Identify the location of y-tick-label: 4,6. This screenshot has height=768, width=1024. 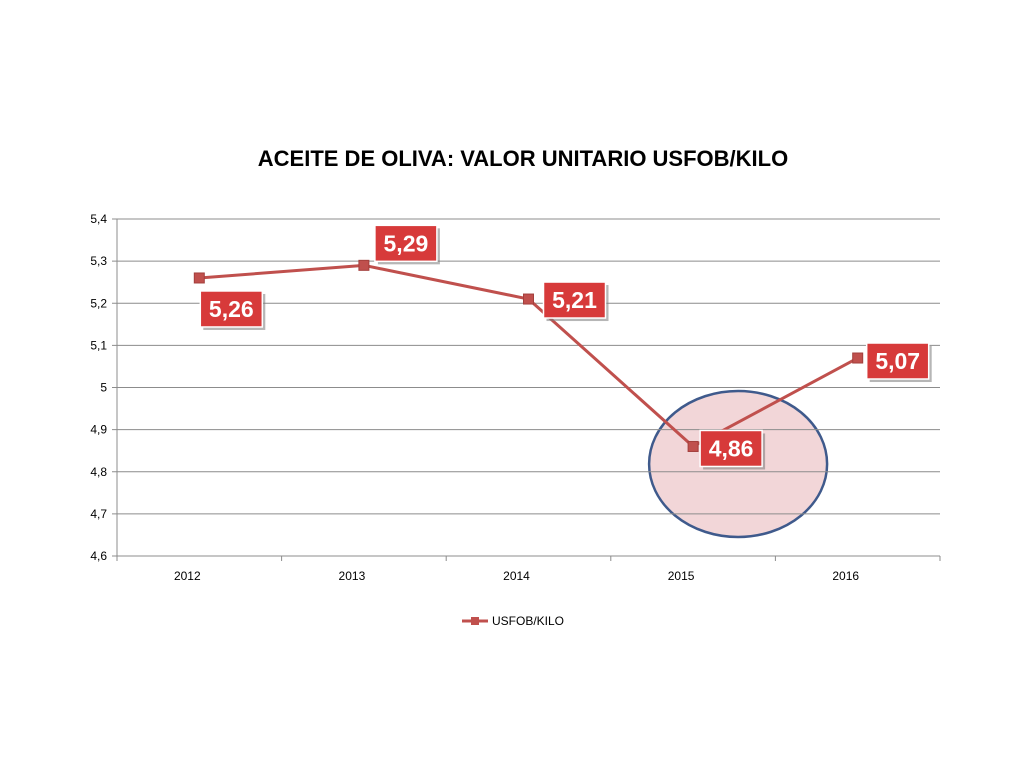
(98, 556).